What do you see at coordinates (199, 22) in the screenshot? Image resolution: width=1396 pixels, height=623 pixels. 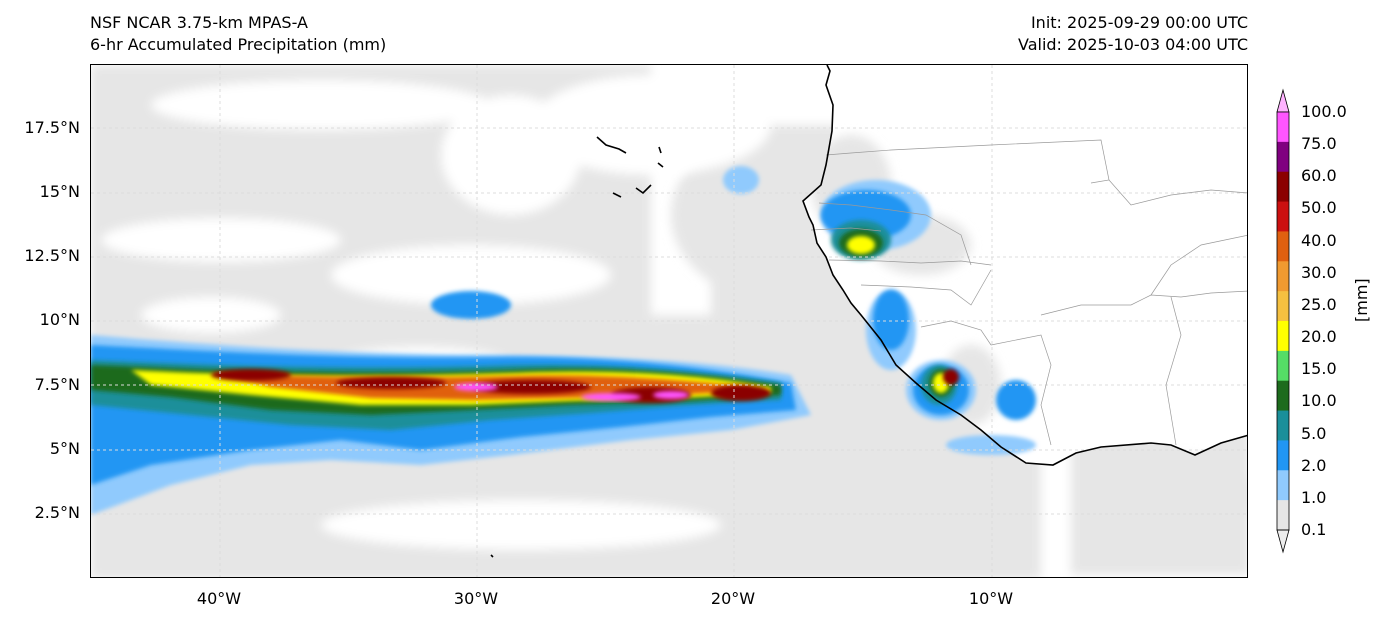 I see `model-title: NSF NCAR 3.75-km MPAS-A` at bounding box center [199, 22].